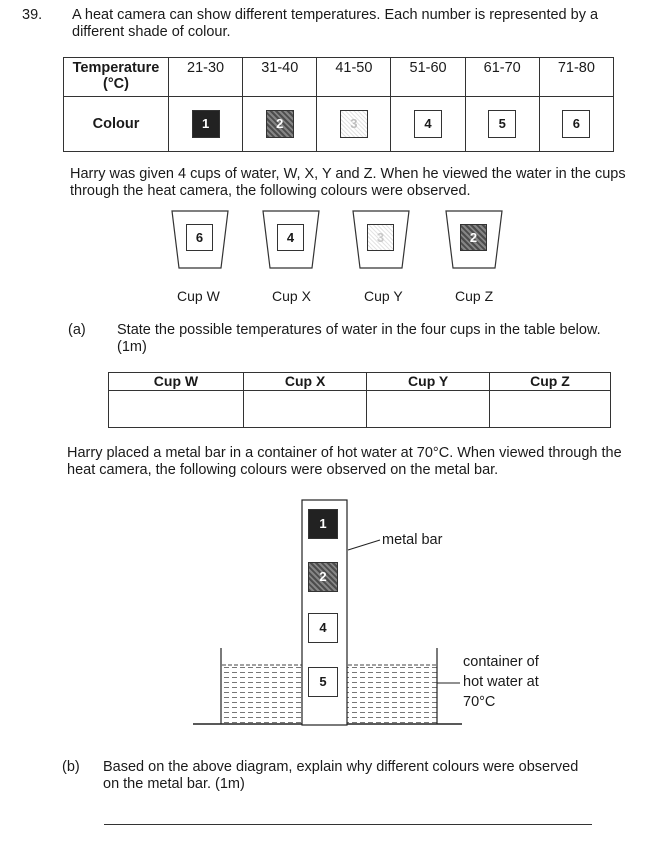 This screenshot has height=847, width=658. Describe the element at coordinates (280, 77) in the screenshot. I see `range-cell: 31-40` at that location.